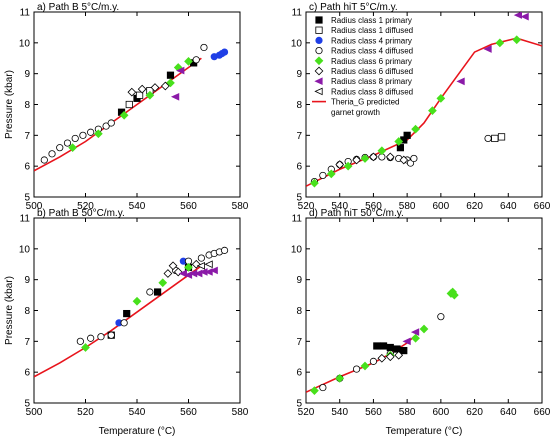 This screenshot has height=441, width=550. What do you see at coordinates (356, 213) in the screenshot?
I see `panel-title: d) Path hiT 50°C/m.y.` at bounding box center [356, 213].